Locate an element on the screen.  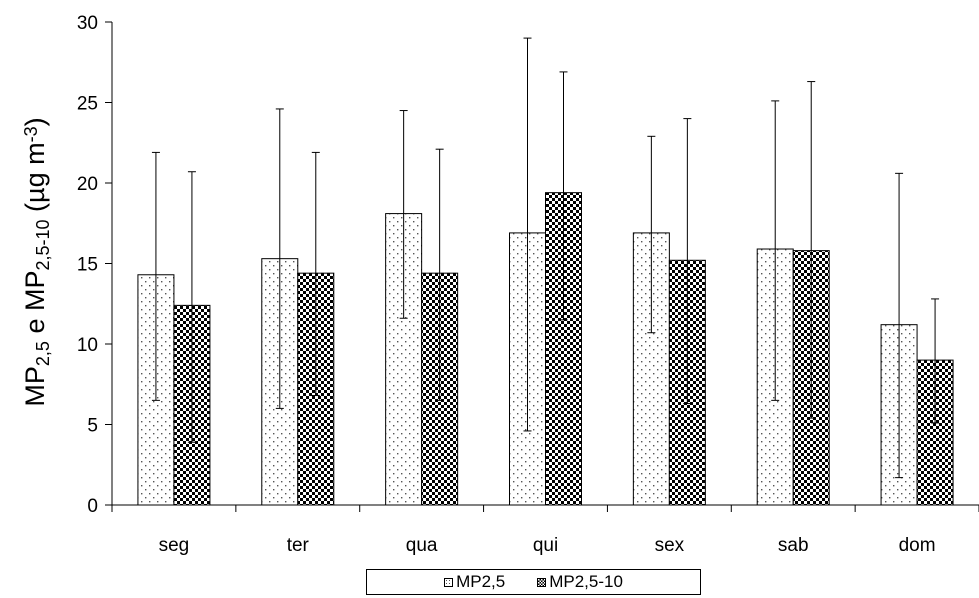
legend-item-series-2: MP2,5-10 is located at coordinates (580, 582).